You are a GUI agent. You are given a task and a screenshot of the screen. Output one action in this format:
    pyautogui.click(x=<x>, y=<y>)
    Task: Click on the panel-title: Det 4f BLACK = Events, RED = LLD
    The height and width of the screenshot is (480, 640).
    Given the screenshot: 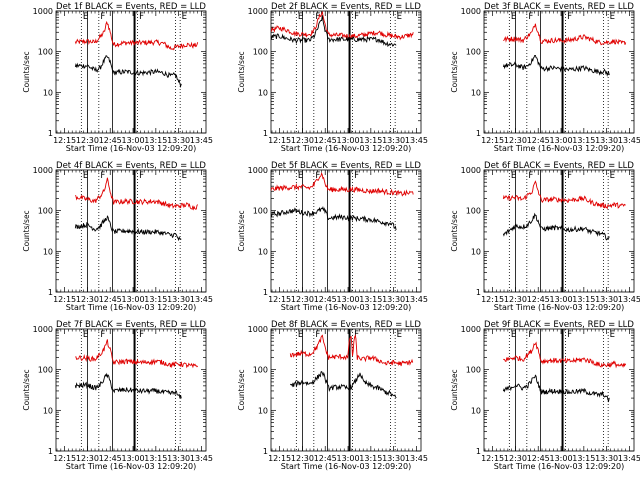 What is the action you would take?
    pyautogui.click(x=131, y=166)
    